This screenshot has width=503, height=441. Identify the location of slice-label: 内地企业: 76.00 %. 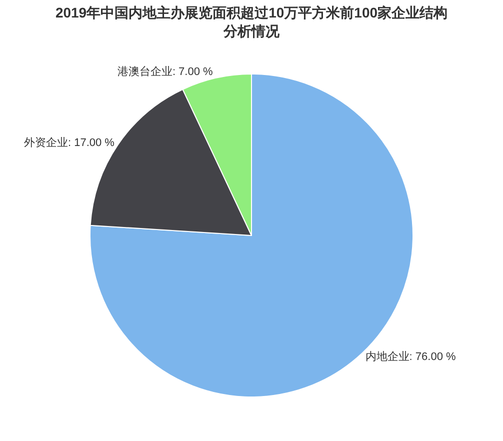
(410, 357).